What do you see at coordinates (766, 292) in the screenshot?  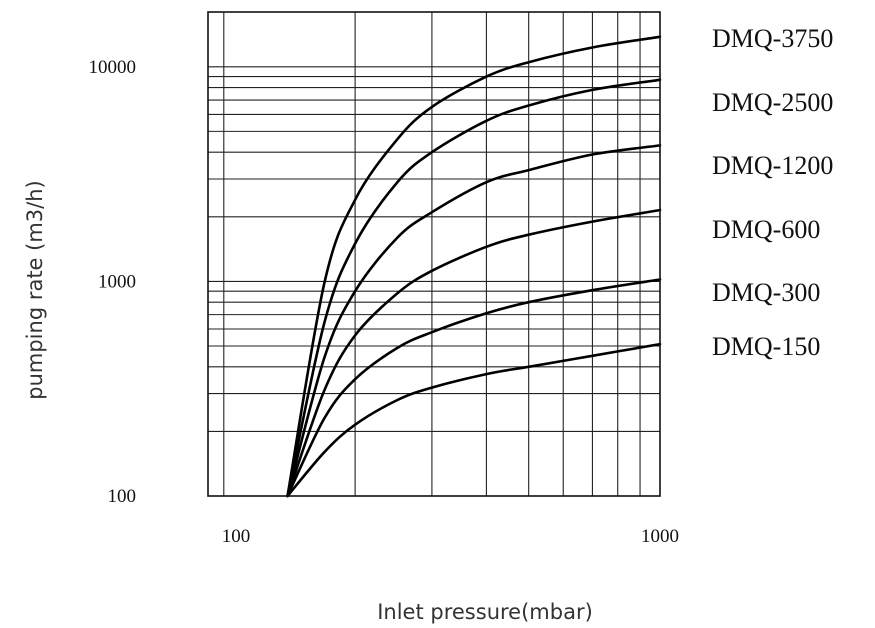 I see `series-label: DMQ-300` at bounding box center [766, 292].